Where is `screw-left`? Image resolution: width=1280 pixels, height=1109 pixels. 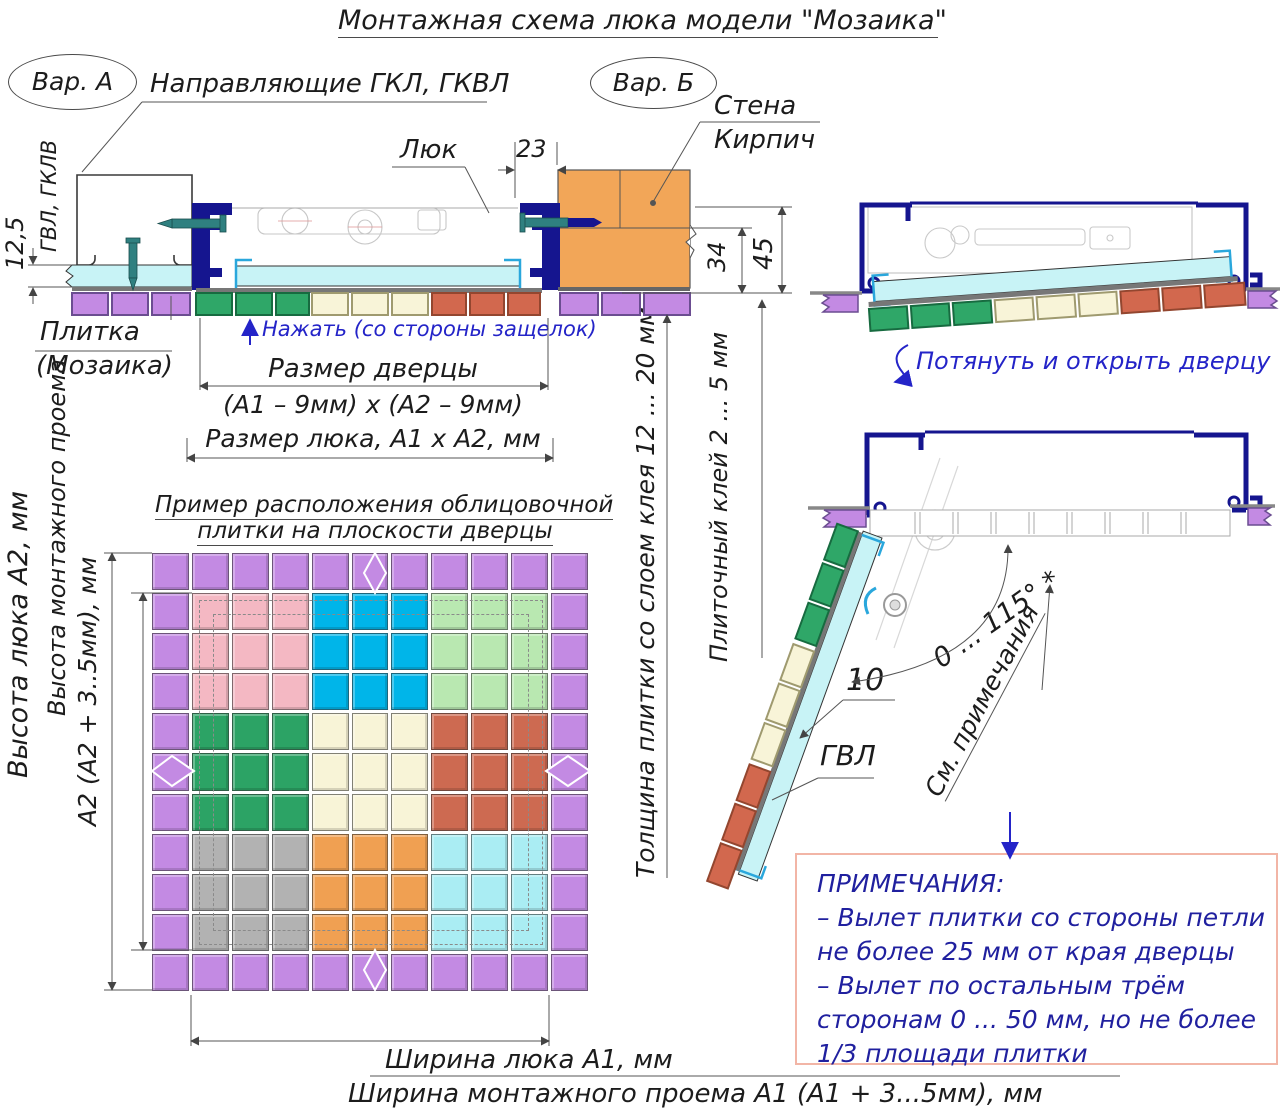
screw-left is located at coordinates (176, 253).